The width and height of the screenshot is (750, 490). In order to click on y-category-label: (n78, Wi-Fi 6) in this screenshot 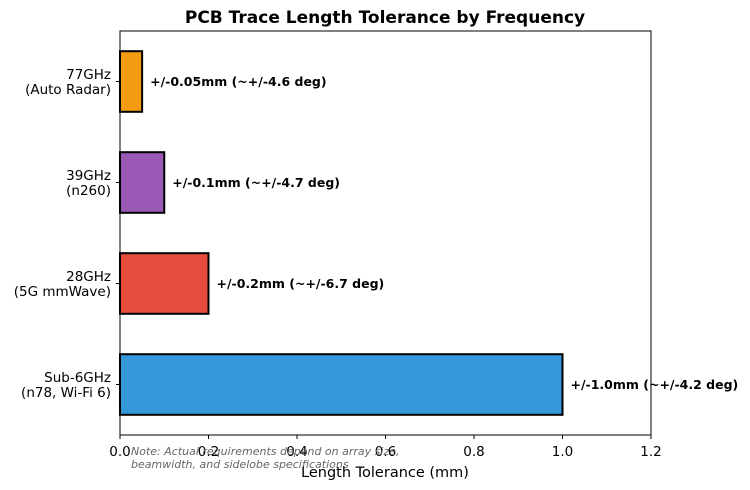, I will do `click(66, 393)`.